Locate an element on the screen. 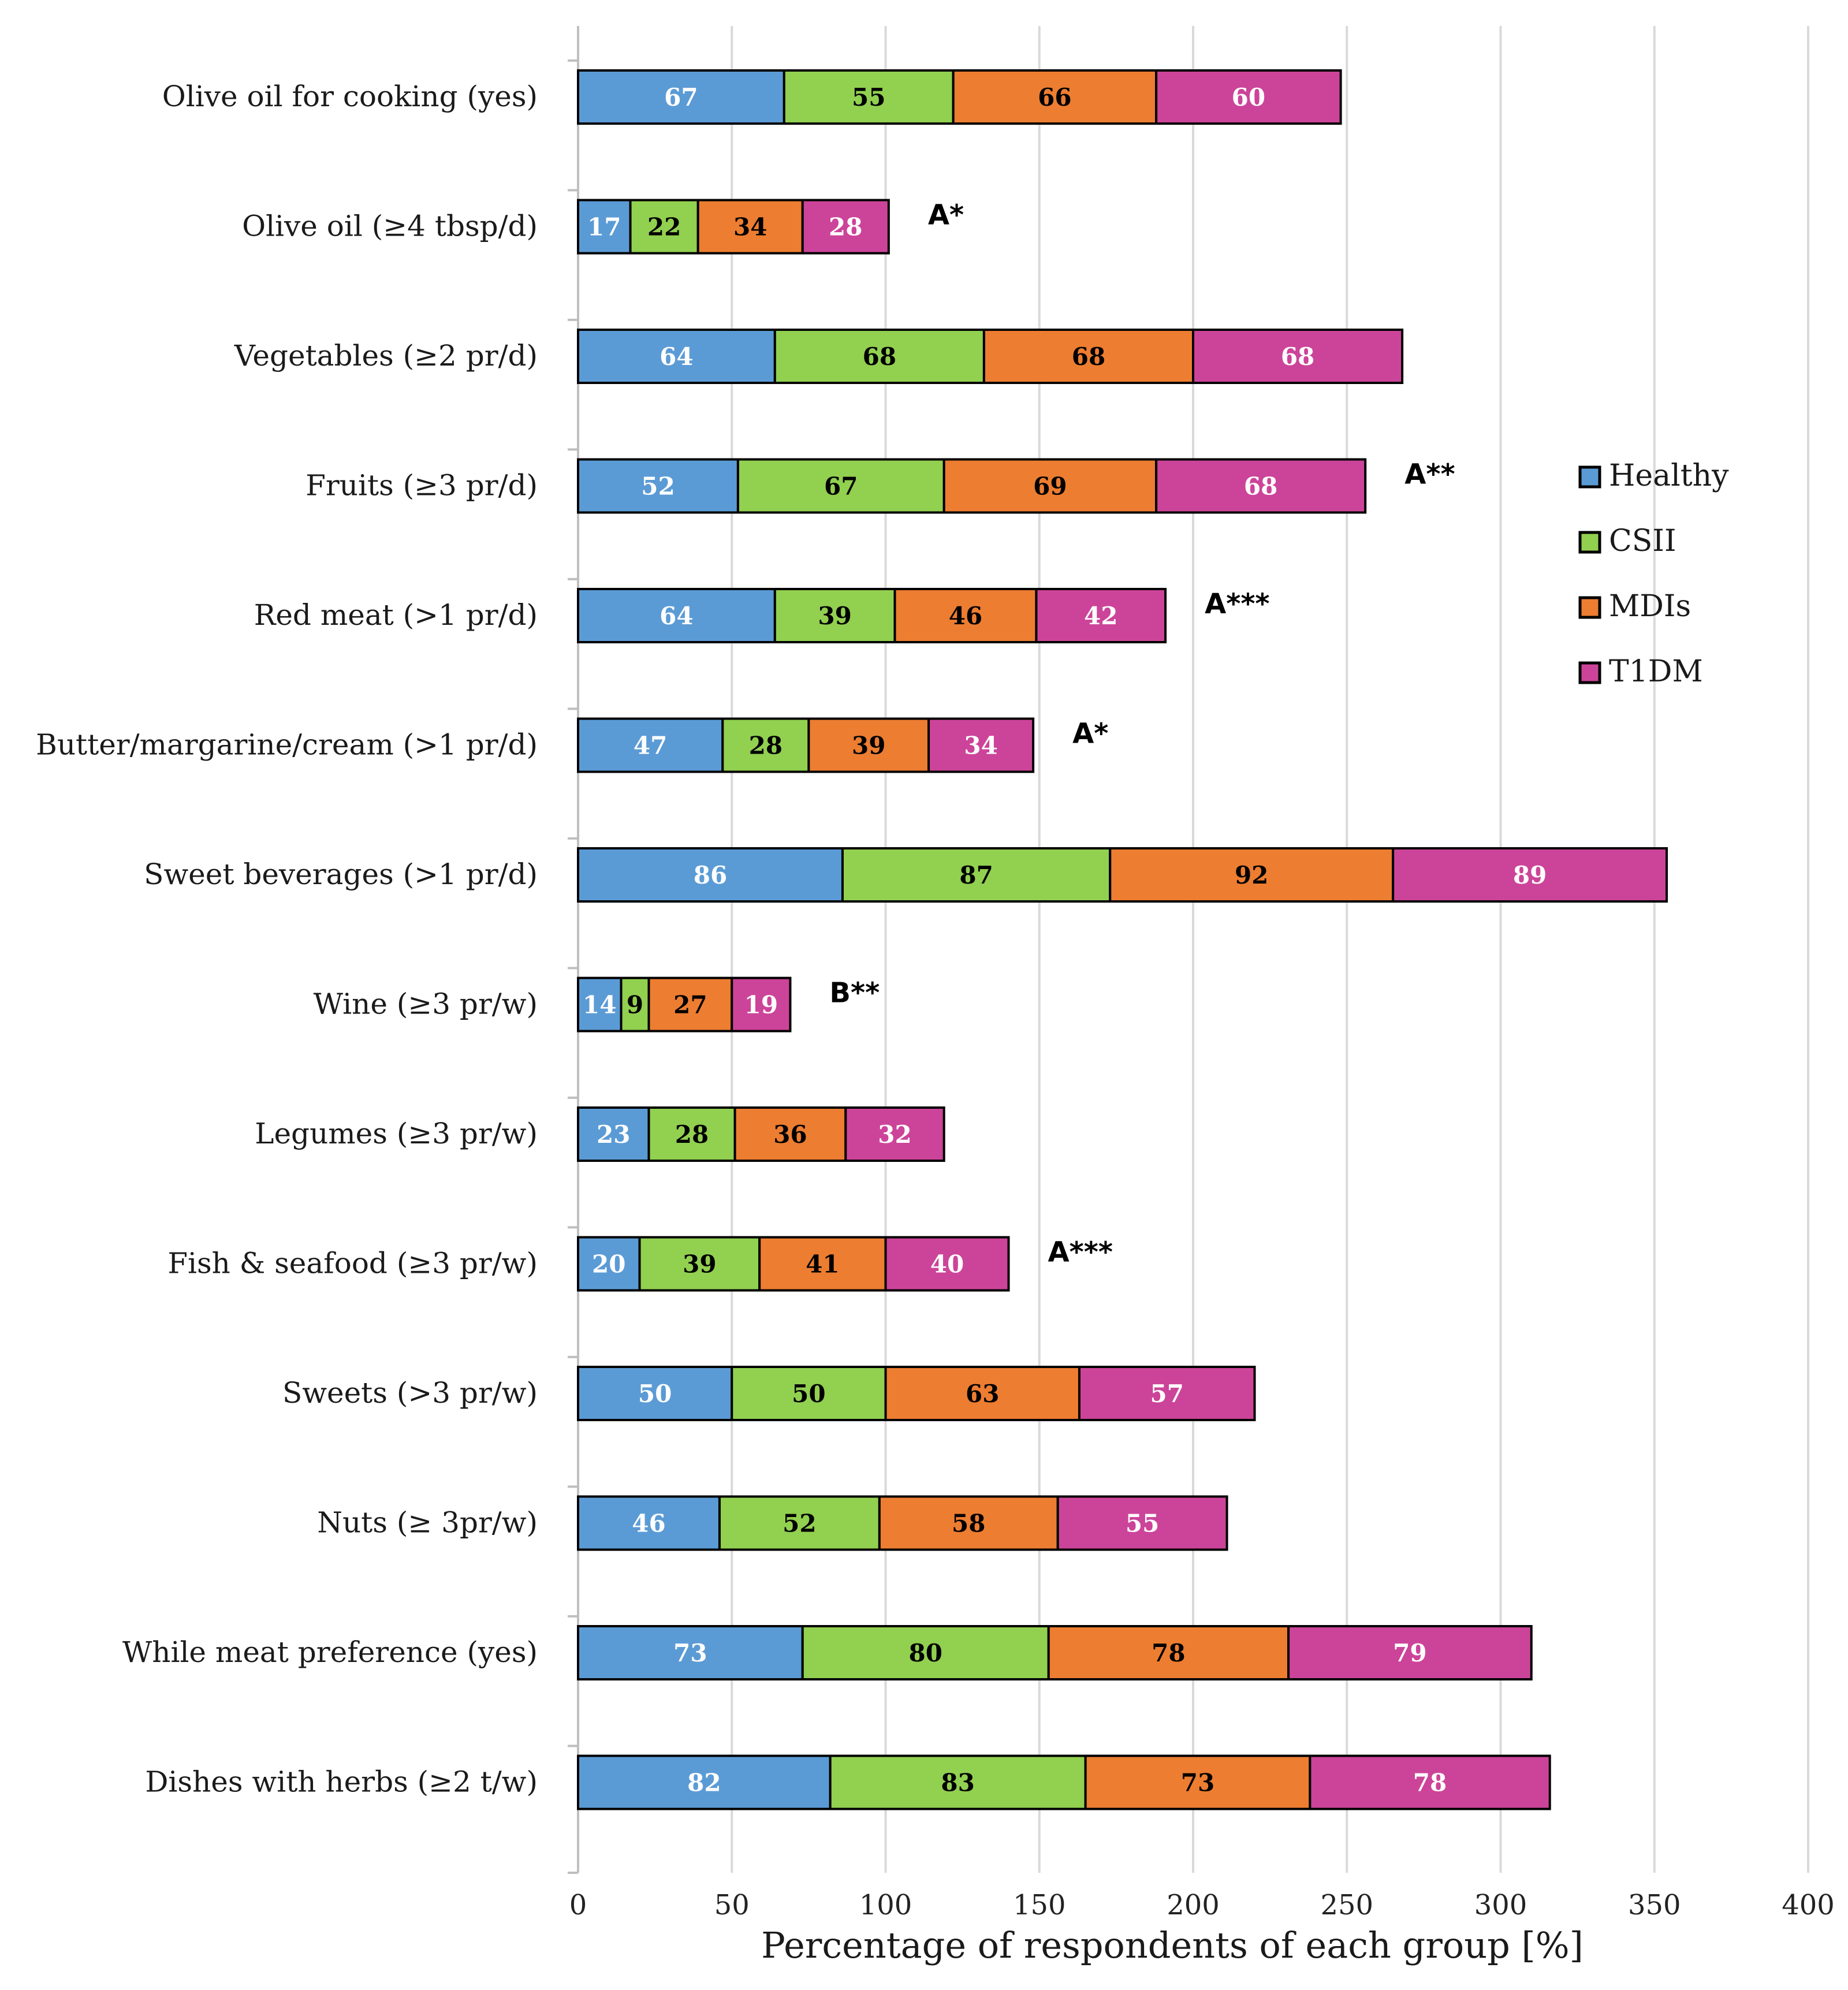 This screenshot has height=1990, width=1848. legend-label: CSII is located at coordinates (1642, 541).